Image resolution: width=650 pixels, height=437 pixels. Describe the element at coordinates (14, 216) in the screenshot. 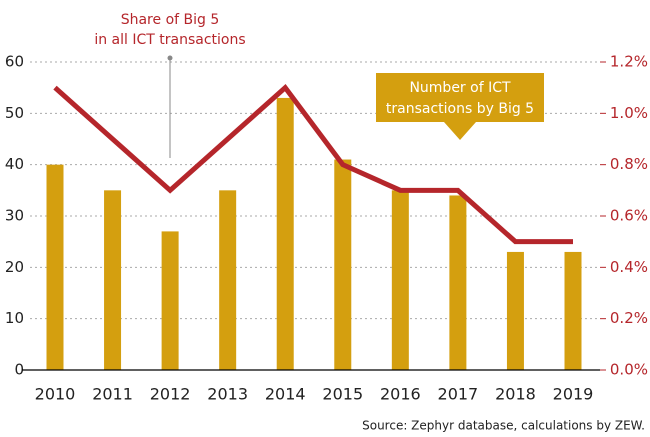

I see `y-tick-label: 30` at that location.